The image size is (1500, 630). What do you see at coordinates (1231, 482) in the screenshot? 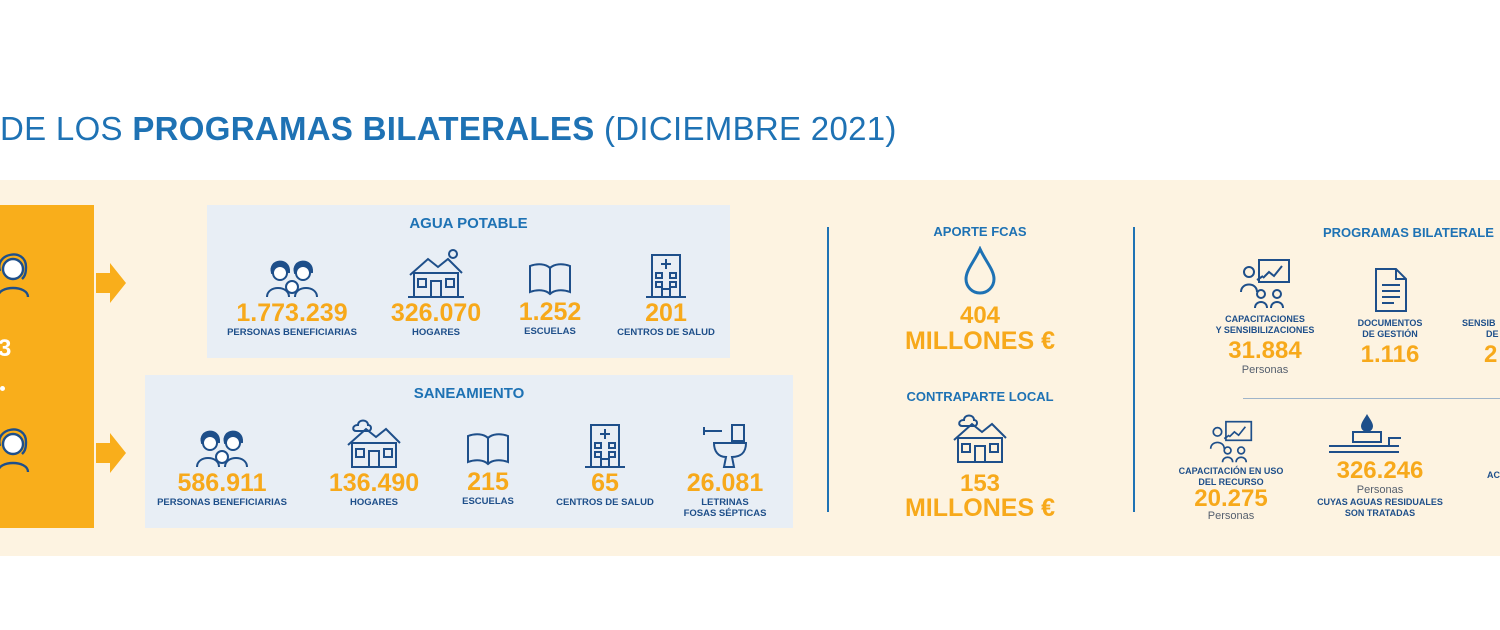
I see `stat-label: DEL RECURSO` at bounding box center [1231, 482].